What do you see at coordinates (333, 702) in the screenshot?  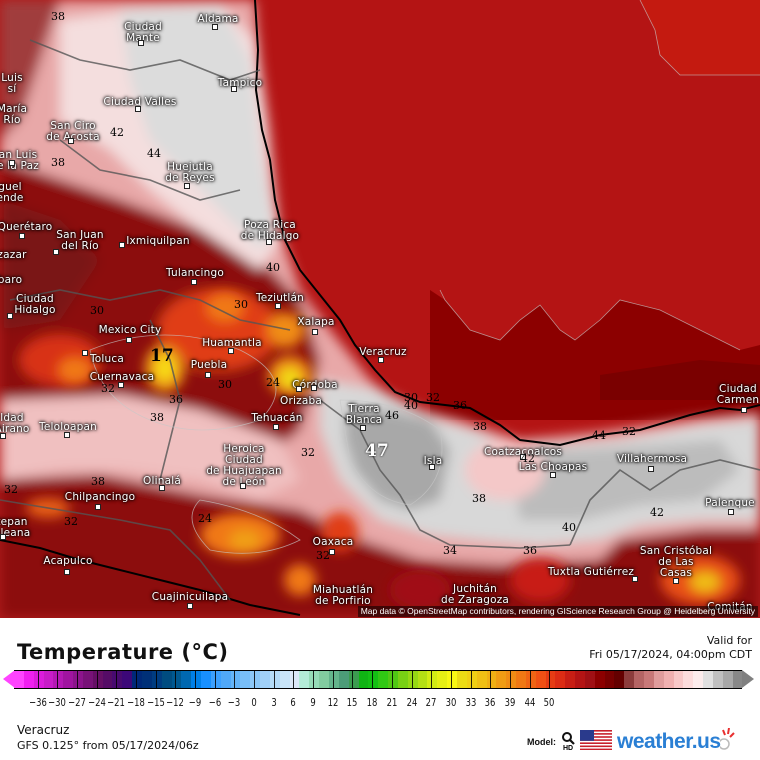 I see `colorbar-tick-label: 12` at bounding box center [333, 702].